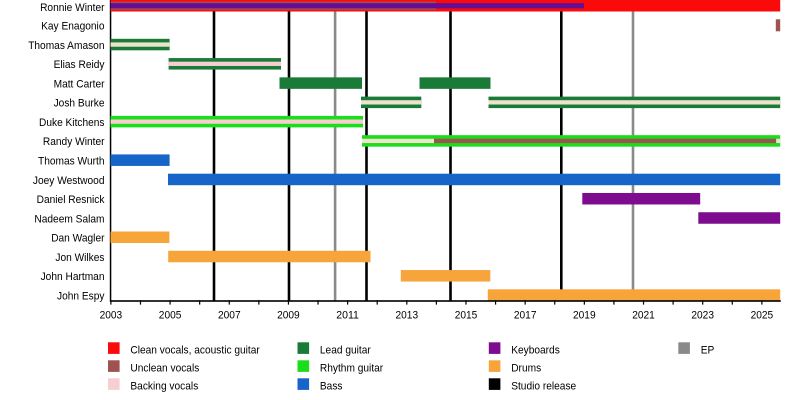  Describe the element at coordinates (288, 316) in the screenshot. I see `svg-text: 2009` at that location.